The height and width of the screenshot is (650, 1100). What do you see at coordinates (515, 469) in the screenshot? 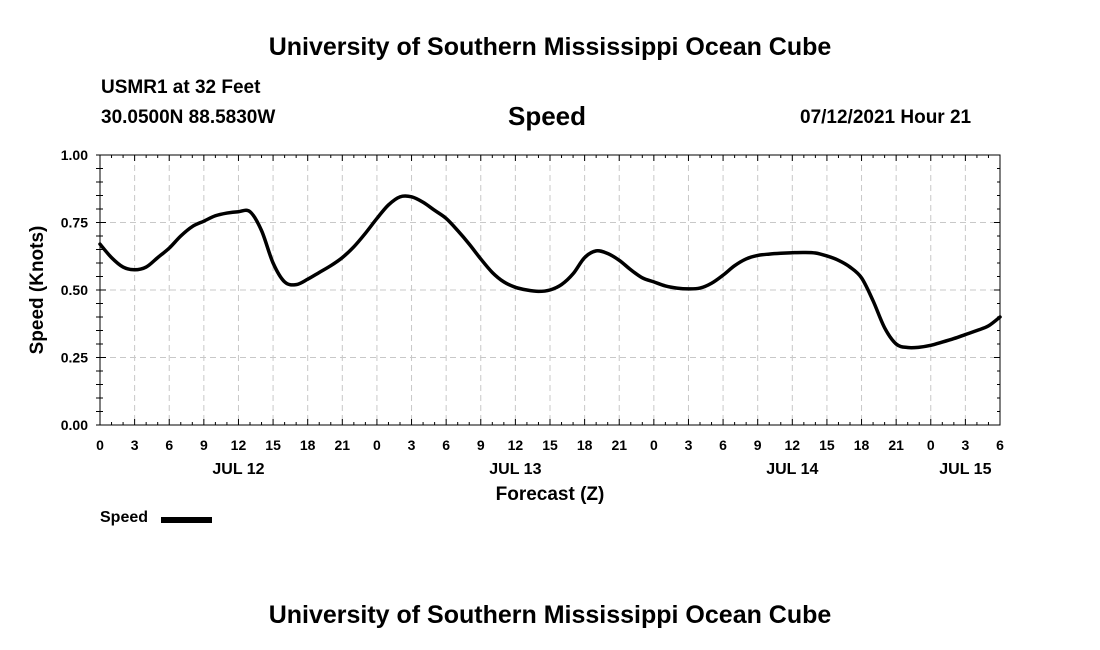
I see `x-date-label: JUL 13` at bounding box center [515, 469].